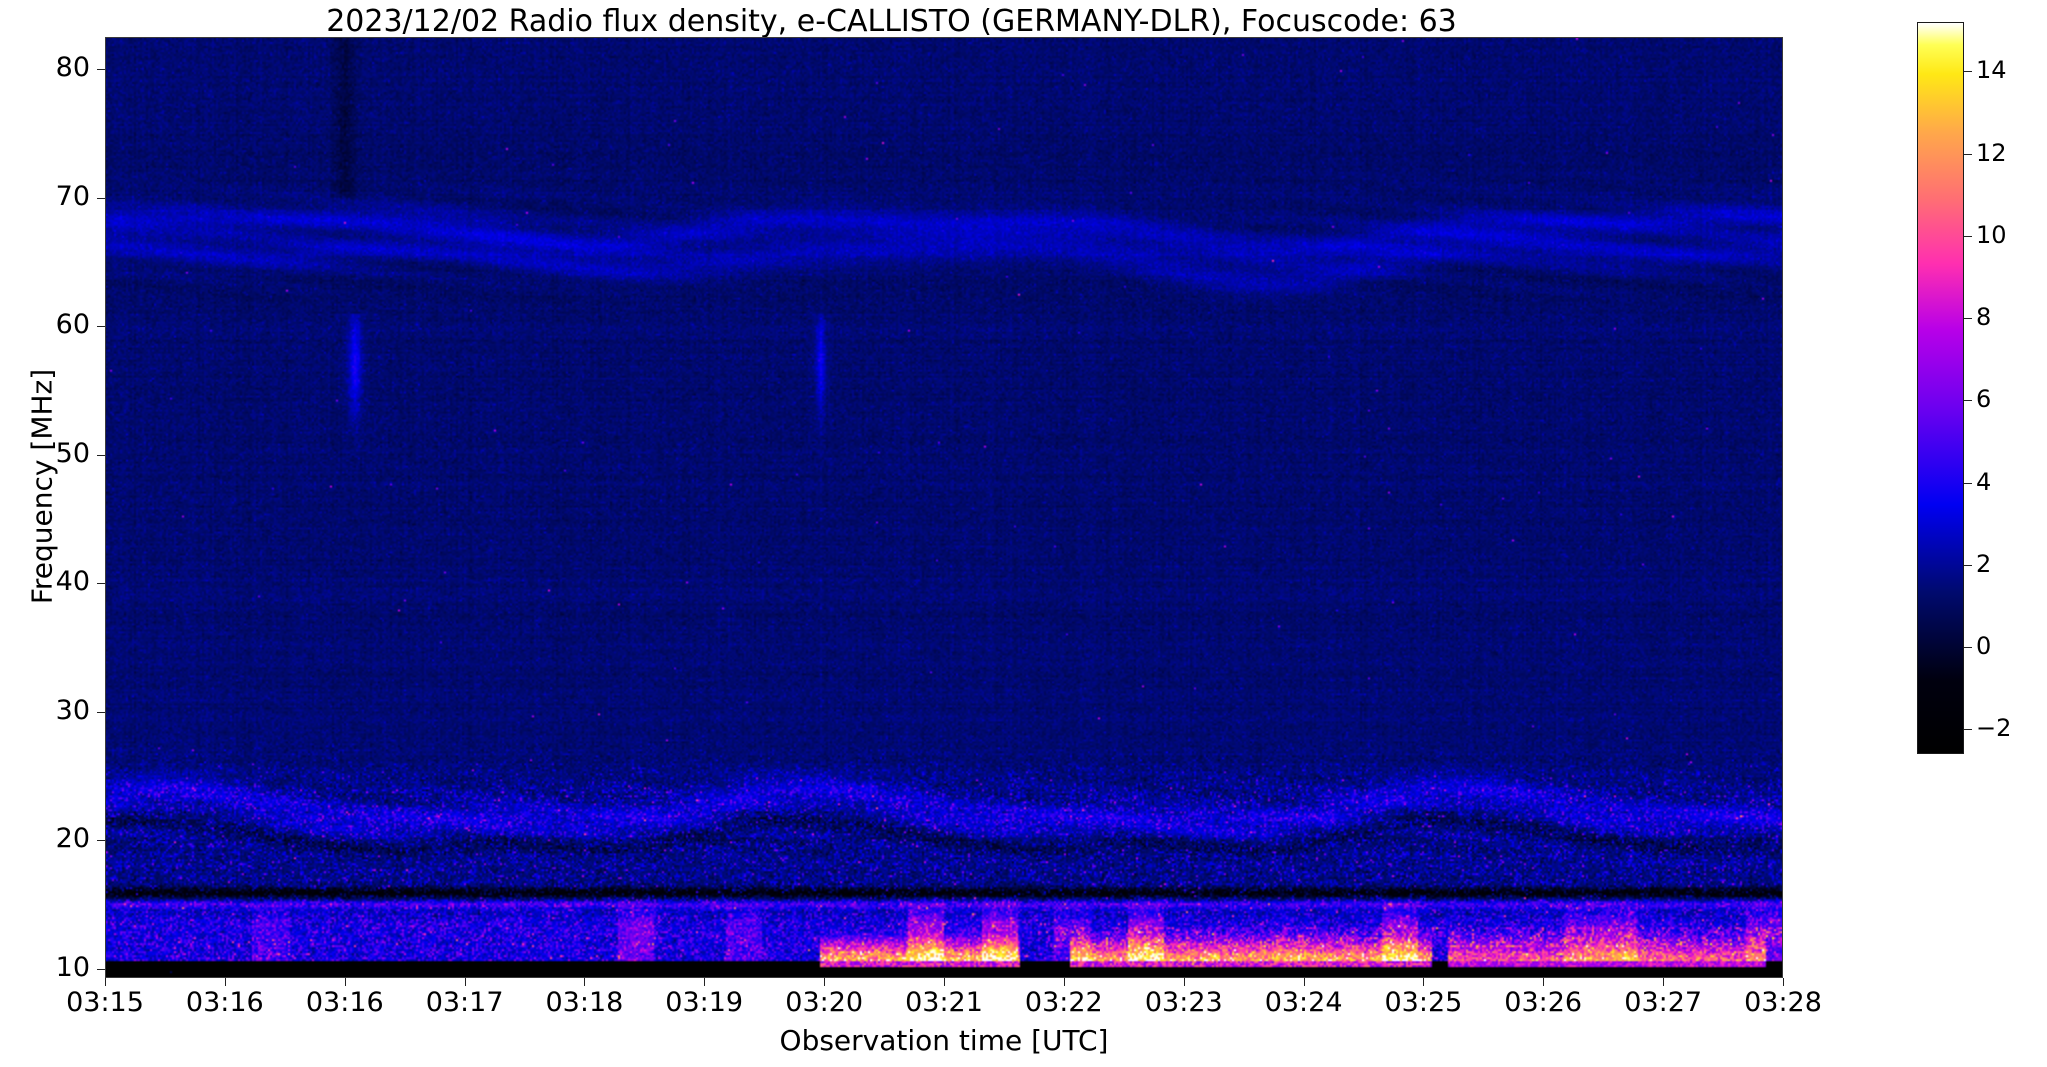 Image resolution: width=2047 pixels, height=1067 pixels. I want to click on x-tick-label: 03:19, so click(704, 1002).